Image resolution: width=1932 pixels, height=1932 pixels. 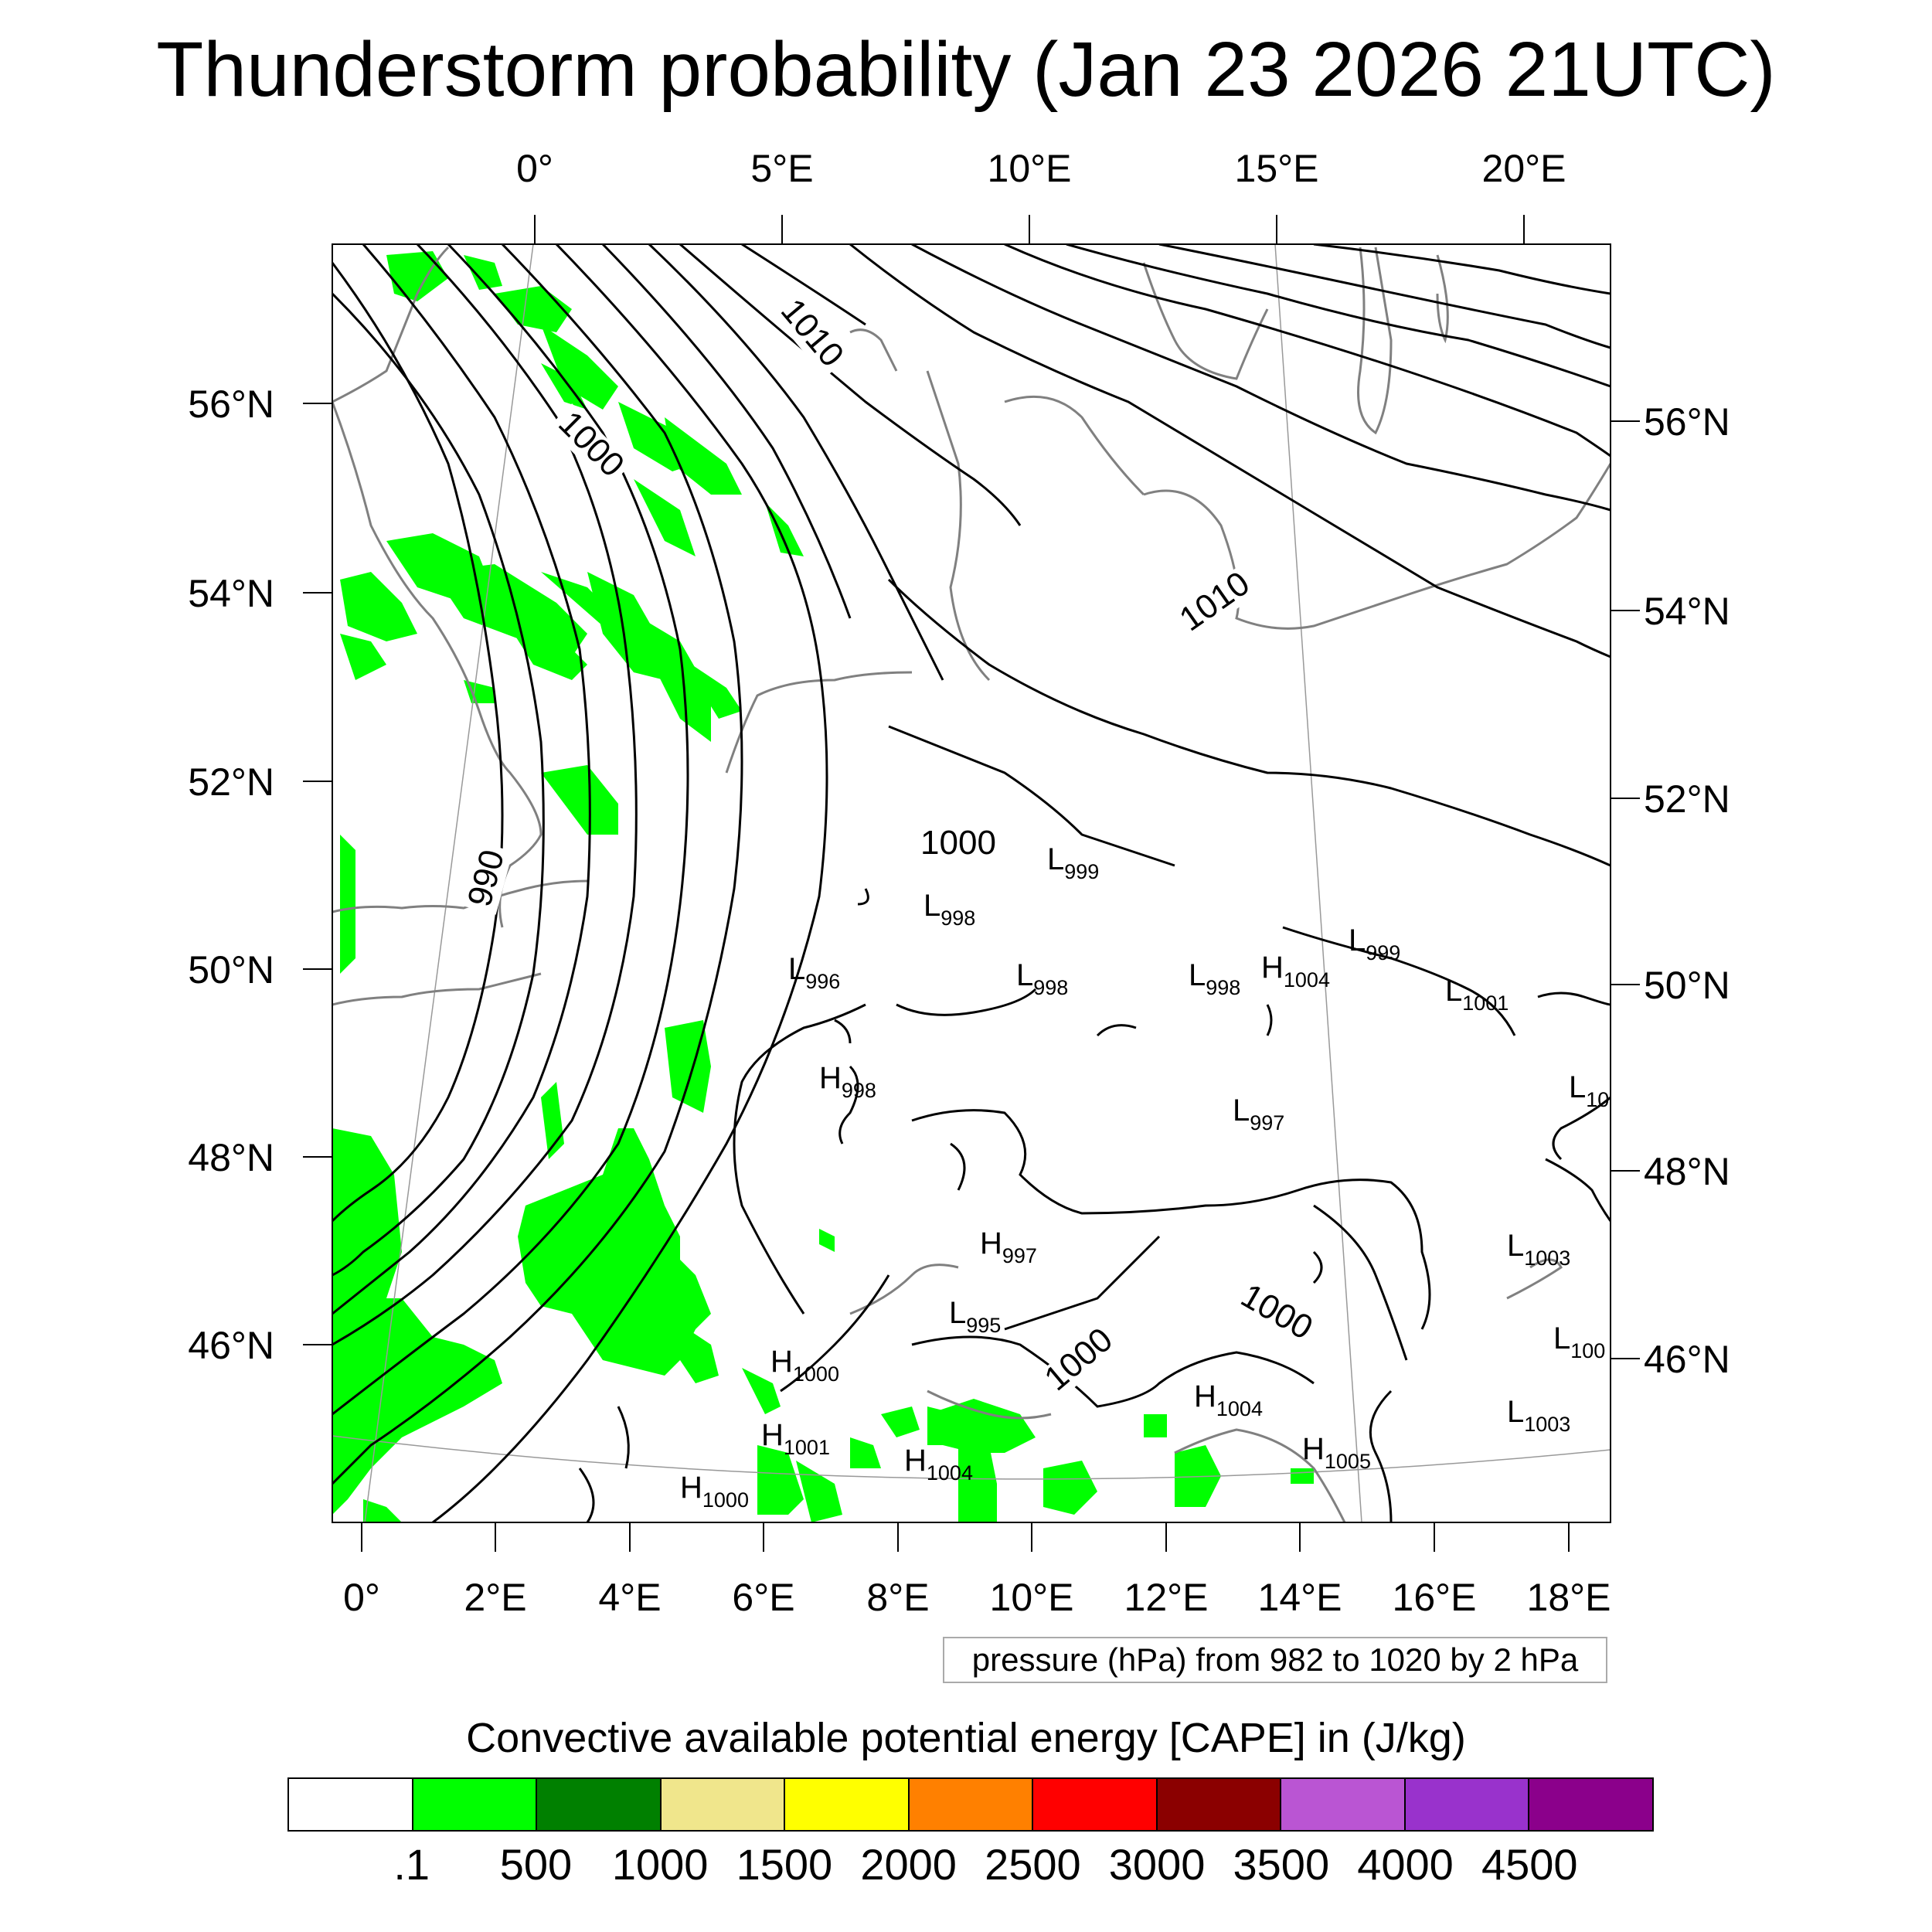 What do you see at coordinates (1579, 1341) in the screenshot?
I see `svg-text: L100` at bounding box center [1579, 1341].